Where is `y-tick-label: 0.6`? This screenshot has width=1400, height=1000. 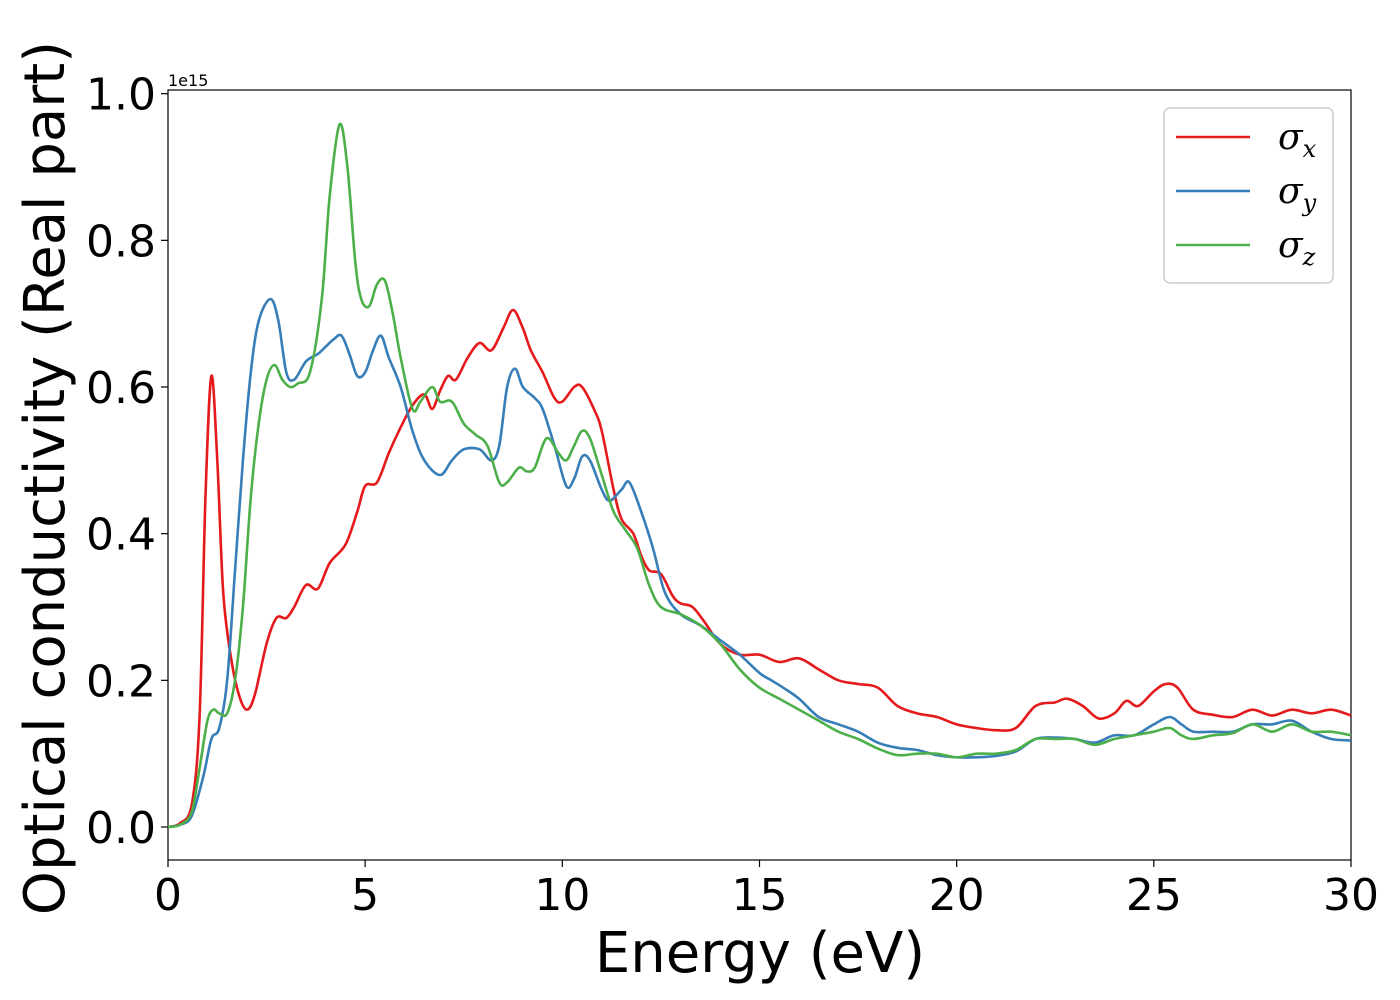 y-tick-label: 0.6 is located at coordinates (121, 388).